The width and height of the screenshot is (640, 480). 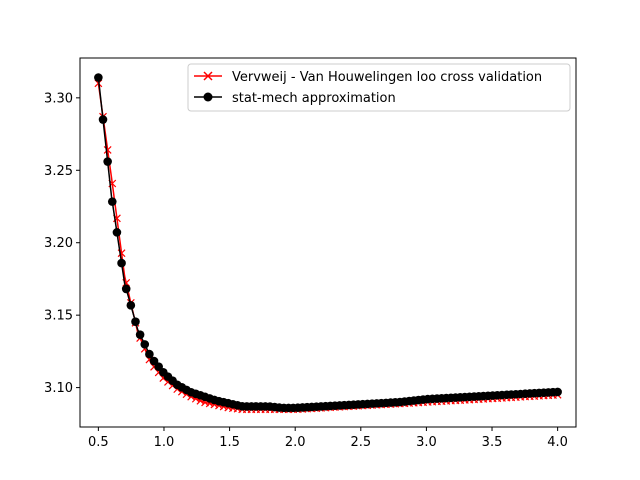 I want to click on x-tick-label: 2.0, so click(x=295, y=442).